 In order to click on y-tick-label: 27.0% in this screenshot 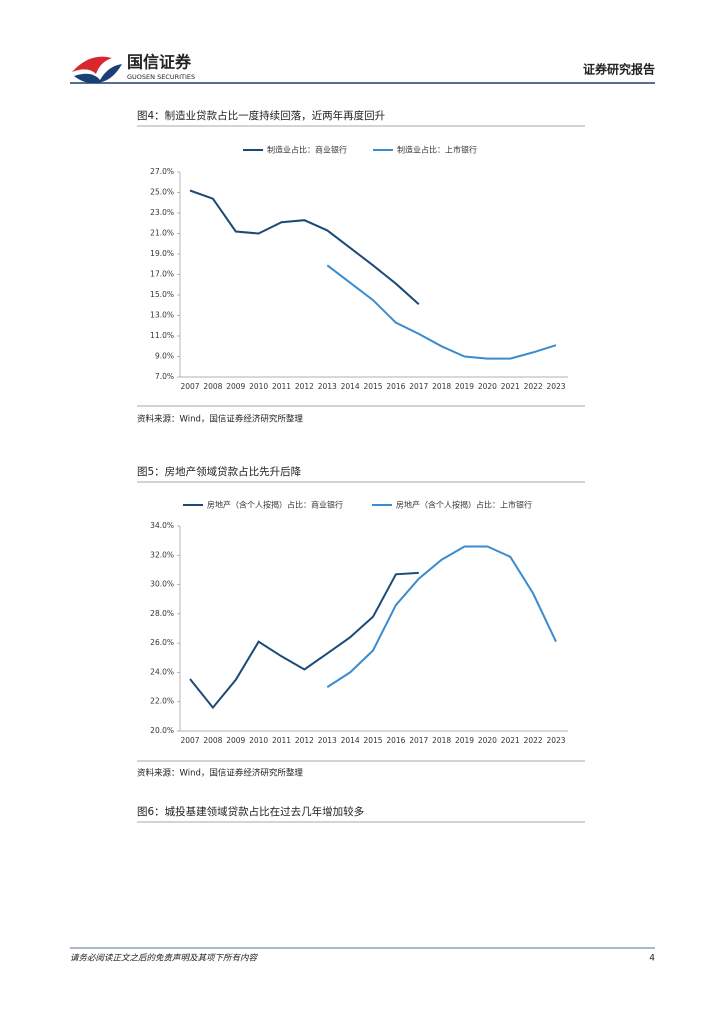, I will do `click(162, 171)`.